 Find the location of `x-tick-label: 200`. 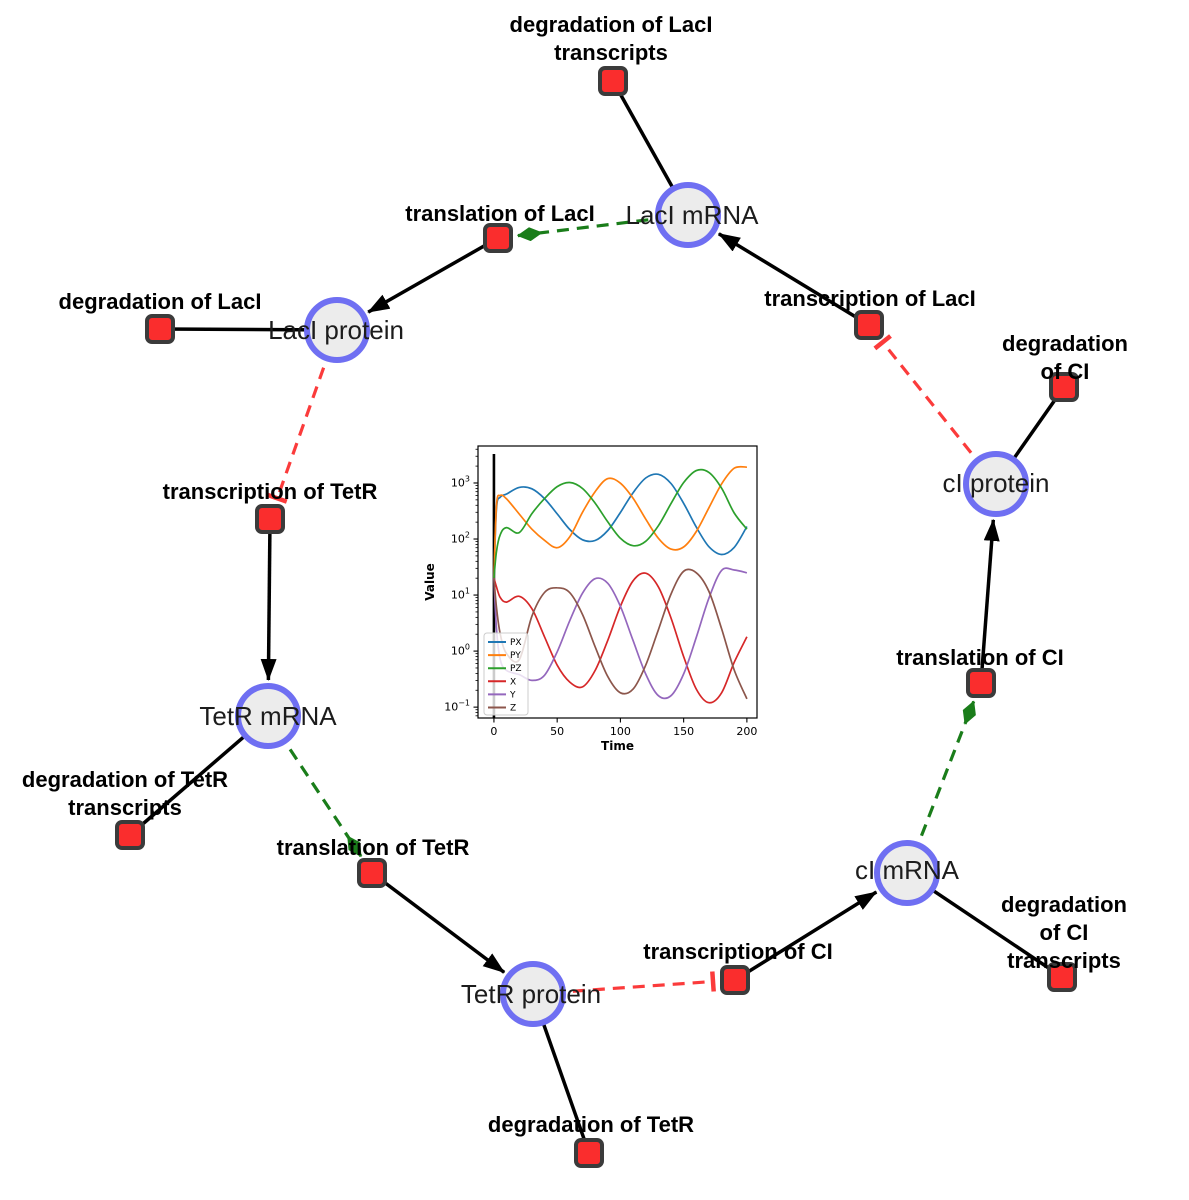

x-tick-label: 200 is located at coordinates (746, 731).